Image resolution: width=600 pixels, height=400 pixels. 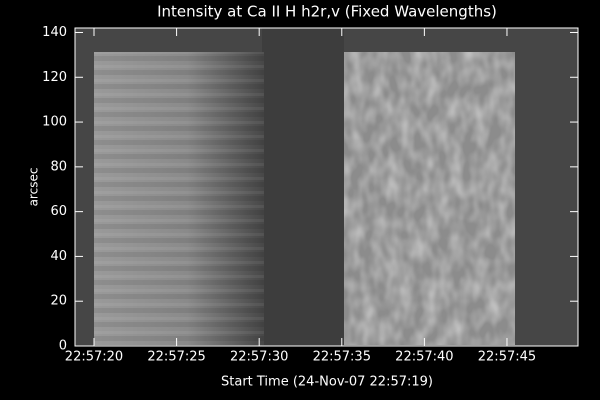 What do you see at coordinates (63, 346) in the screenshot?
I see `y-tick-label: 0` at bounding box center [63, 346].